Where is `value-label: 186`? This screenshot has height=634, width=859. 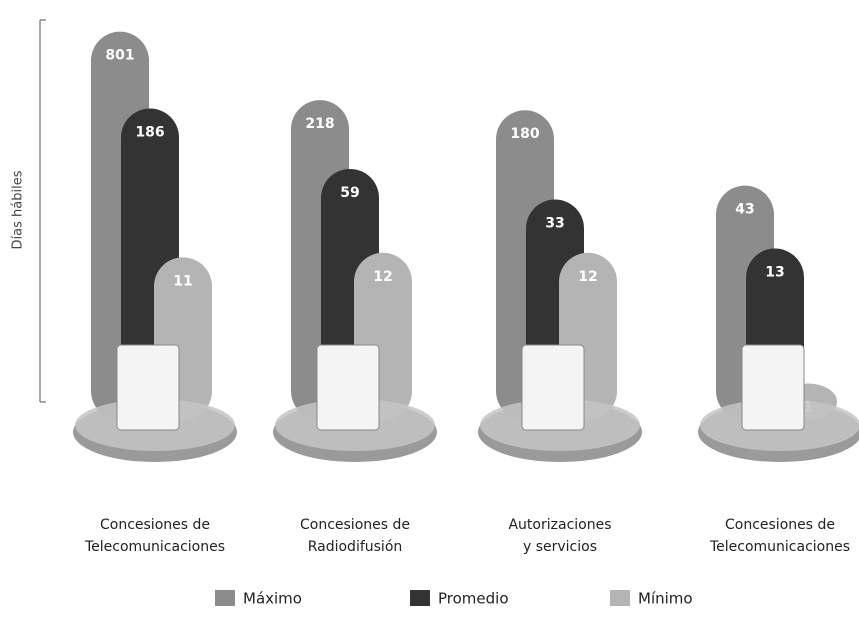
value-label: 186 is located at coordinates (149, 133).